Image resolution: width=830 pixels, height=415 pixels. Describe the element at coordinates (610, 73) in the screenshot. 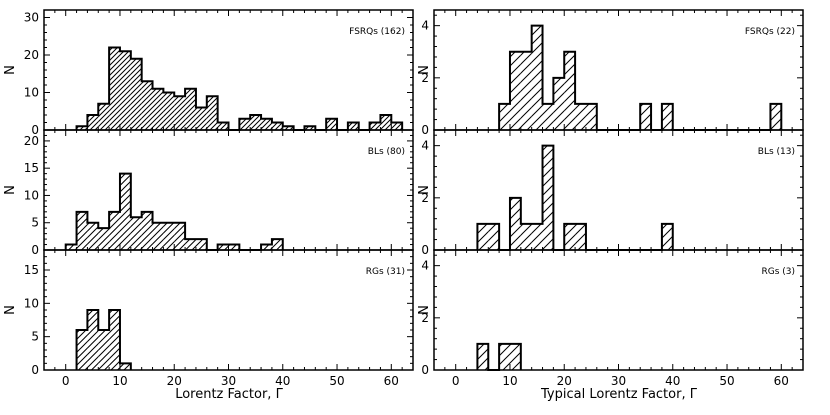

I see `histogram-panel: 0 2 4 N FSRQs (22)` at that location.